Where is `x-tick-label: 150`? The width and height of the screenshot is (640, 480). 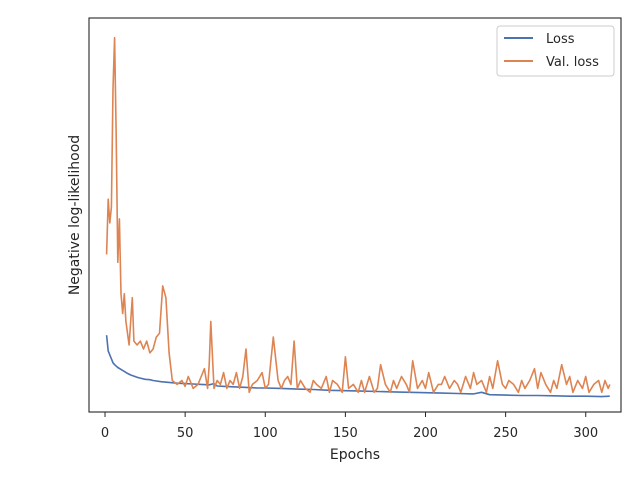 x-tick-label: 150 is located at coordinates (345, 433).